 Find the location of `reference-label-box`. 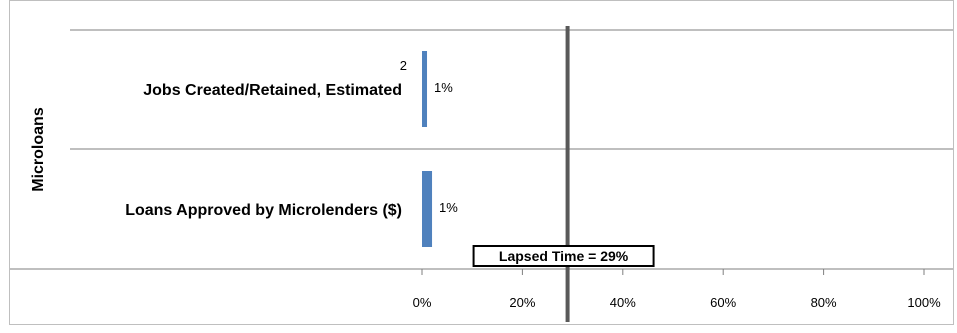

reference-label-box is located at coordinates (563, 256).